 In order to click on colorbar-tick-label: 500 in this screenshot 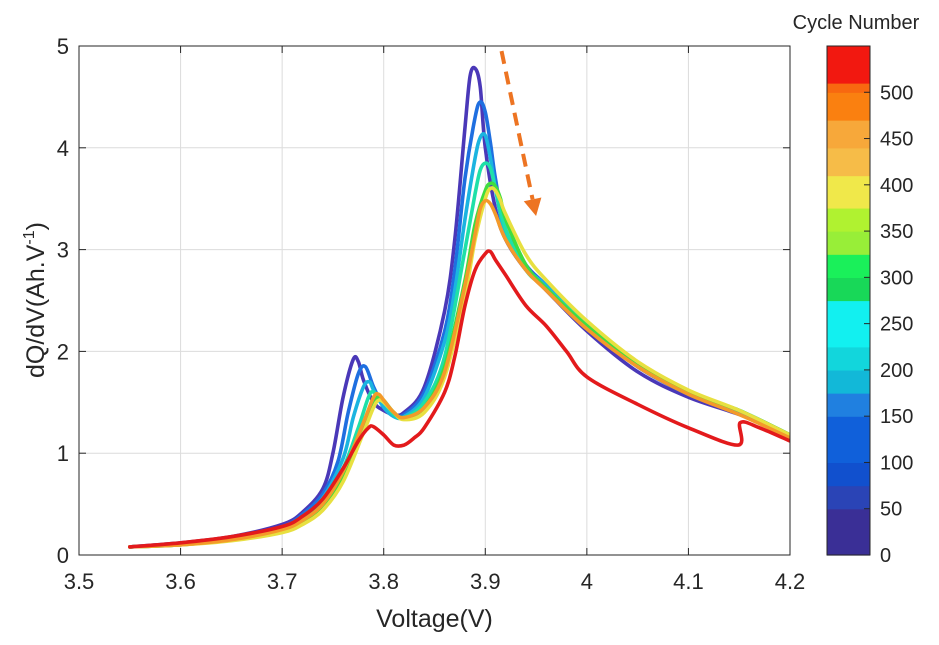, I will do `click(896, 93)`.